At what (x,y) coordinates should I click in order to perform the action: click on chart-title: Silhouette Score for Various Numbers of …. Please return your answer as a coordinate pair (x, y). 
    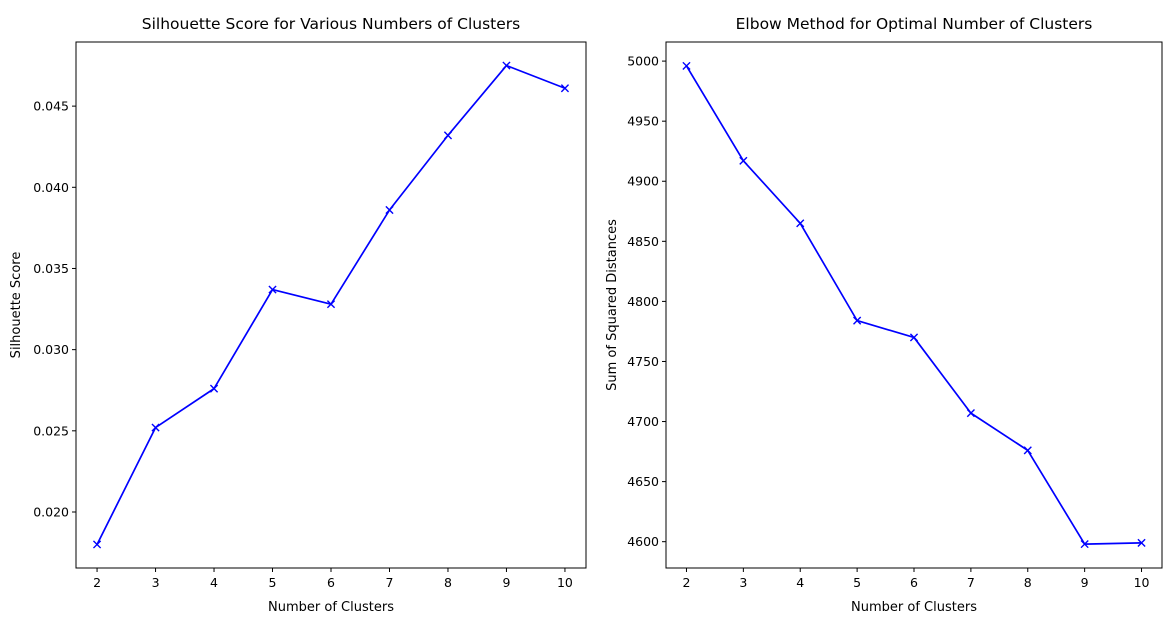
    Looking at the image, I should click on (331, 24).